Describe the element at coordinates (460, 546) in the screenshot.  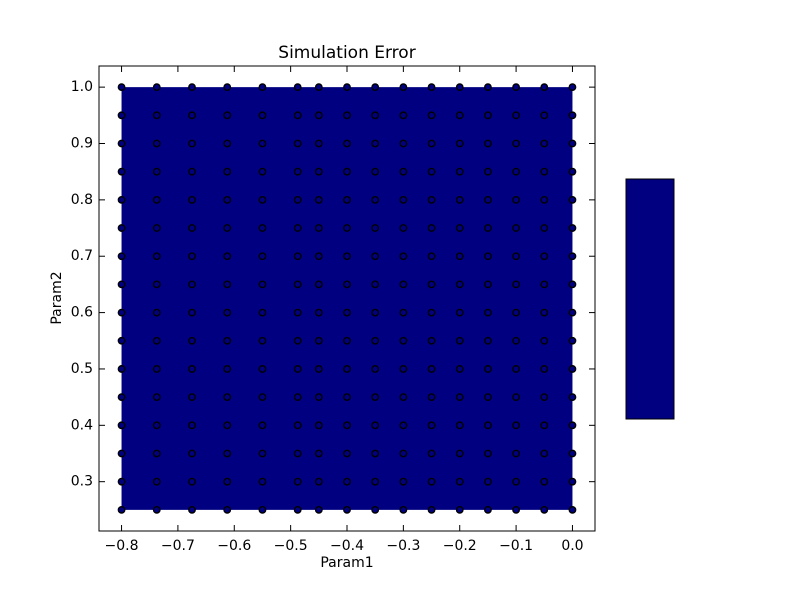
I see `x-tick-label: −0.2` at that location.